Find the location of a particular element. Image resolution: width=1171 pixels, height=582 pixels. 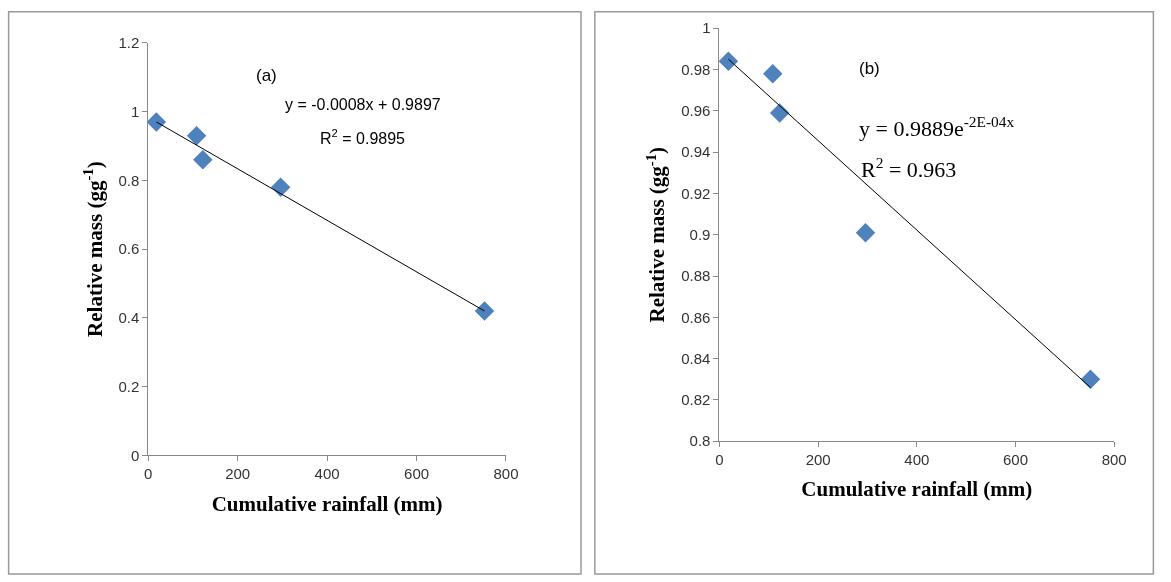

annotation: y = 0.9889e$^{-2E-04x}$ is located at coordinates (937, 127).